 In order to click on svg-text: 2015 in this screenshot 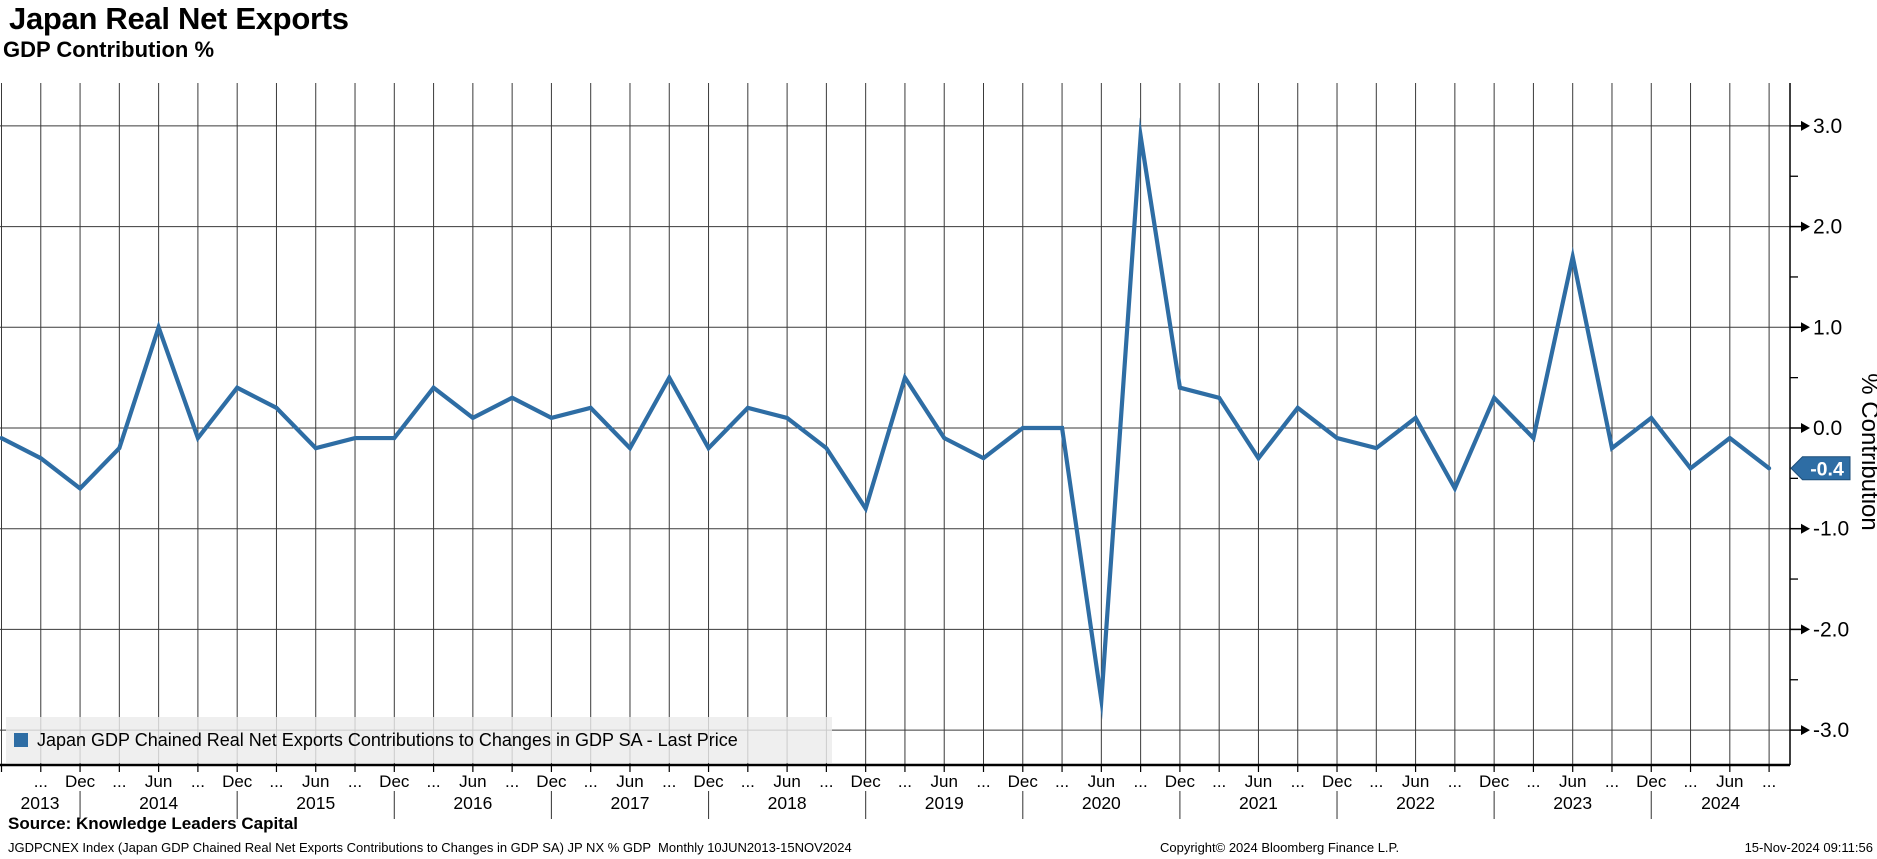, I will do `click(315, 803)`.